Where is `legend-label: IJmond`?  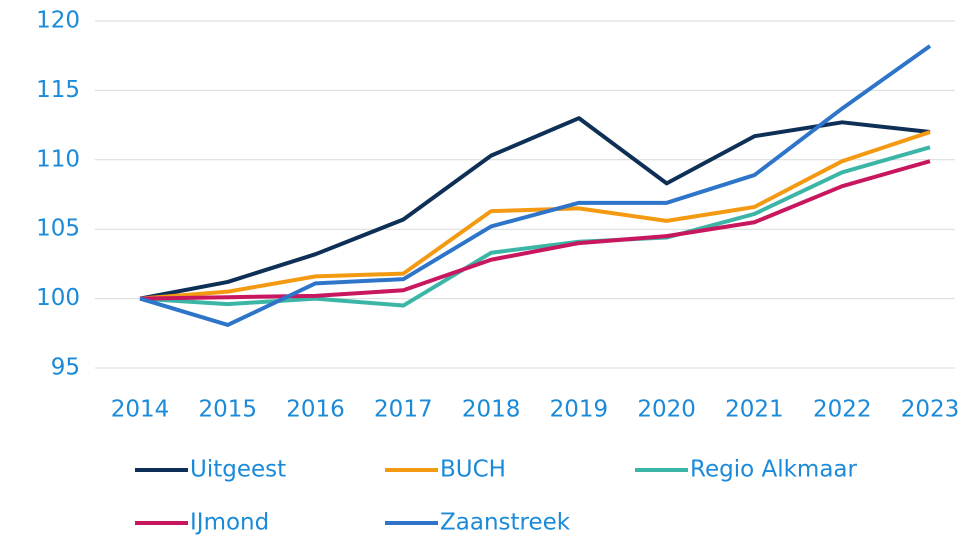
legend-label: IJmond is located at coordinates (229, 523).